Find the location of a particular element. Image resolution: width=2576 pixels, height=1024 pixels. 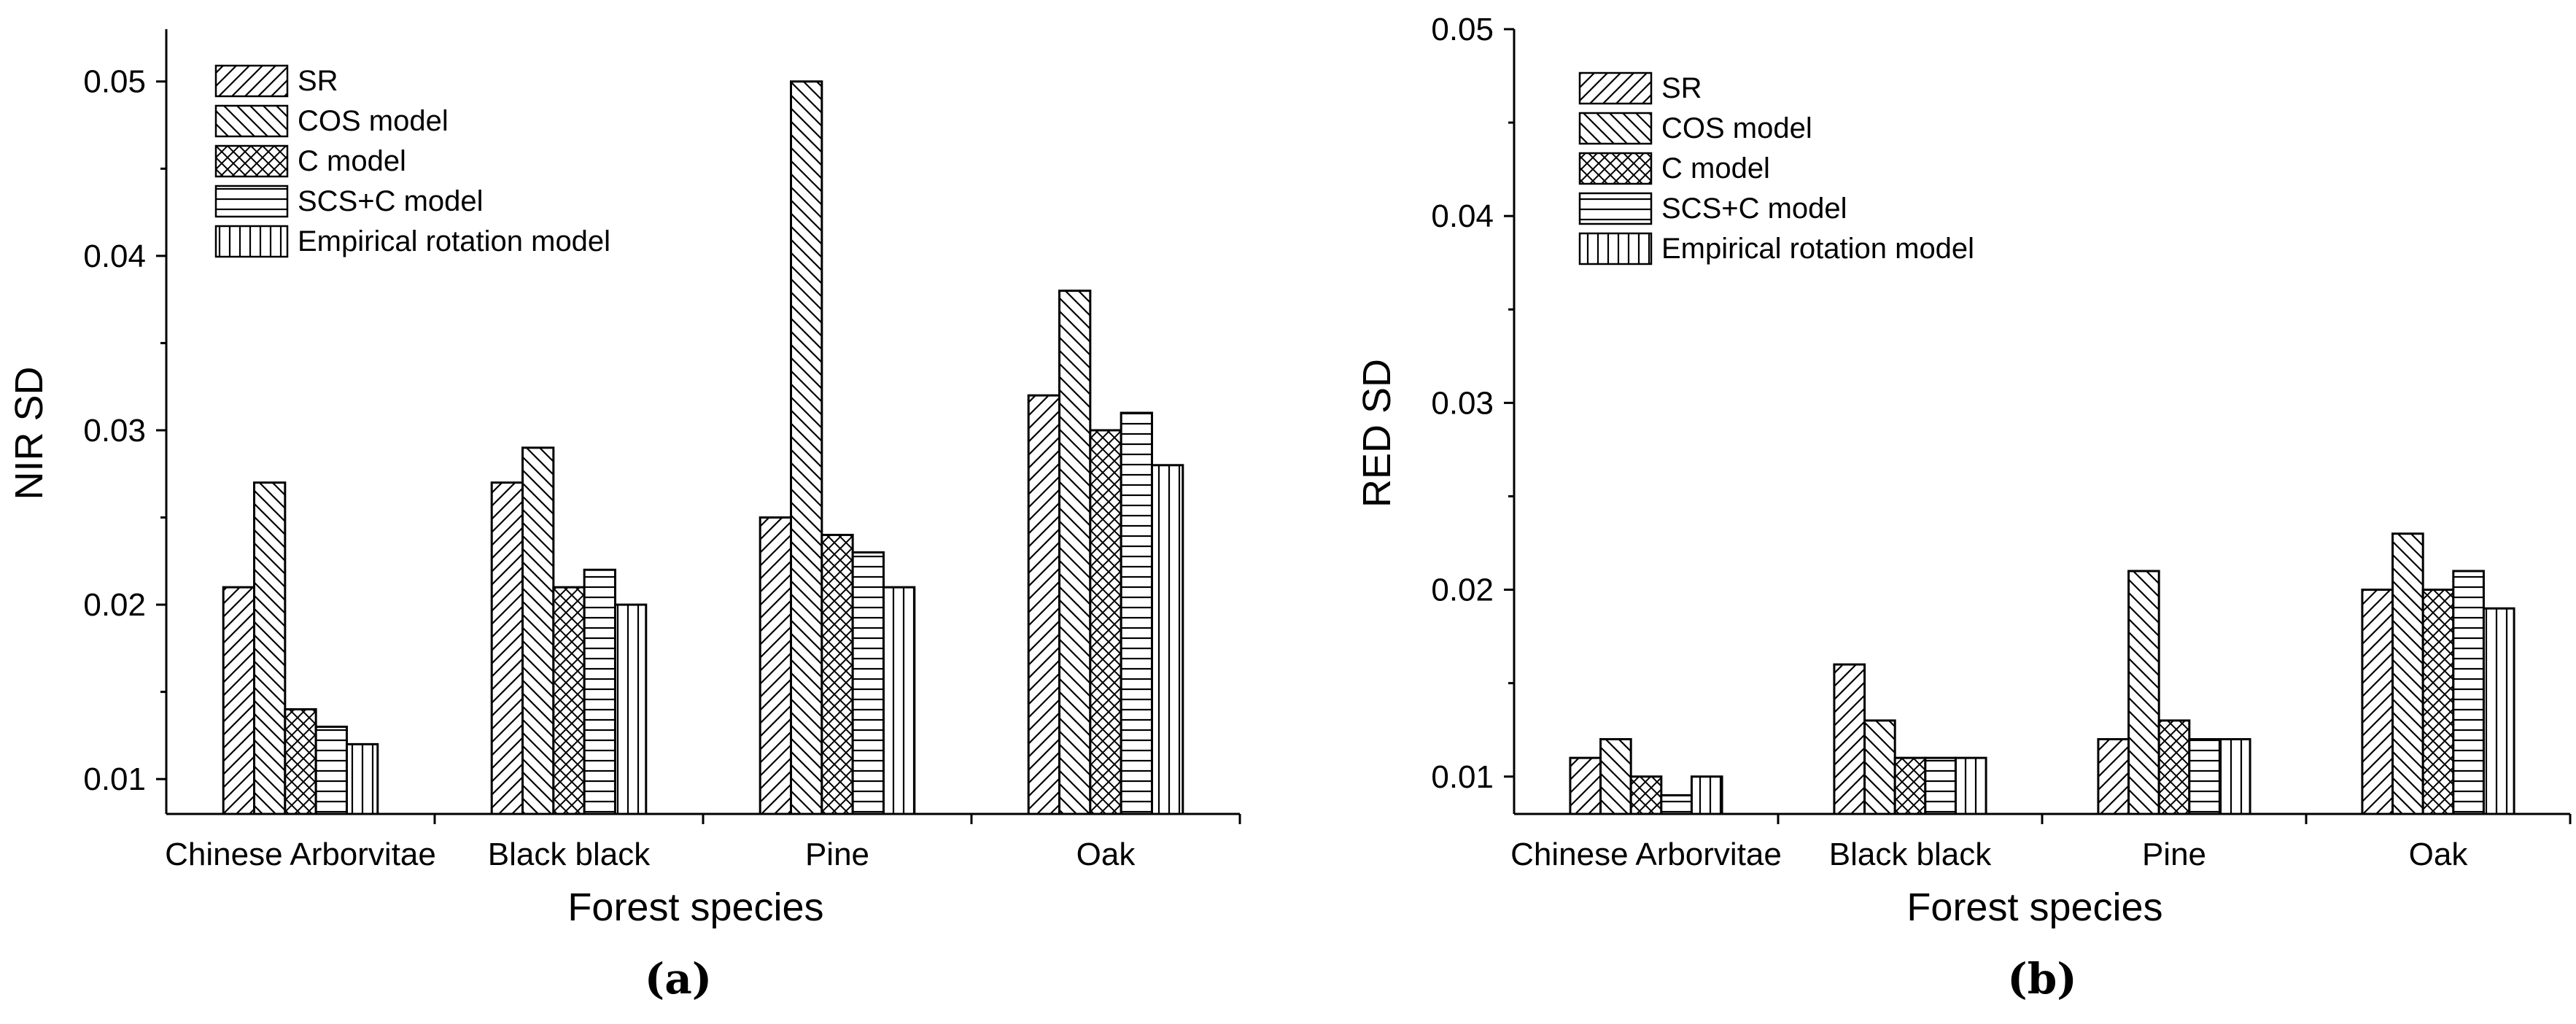

y-axis-title: NIR SD is located at coordinates (29, 433).